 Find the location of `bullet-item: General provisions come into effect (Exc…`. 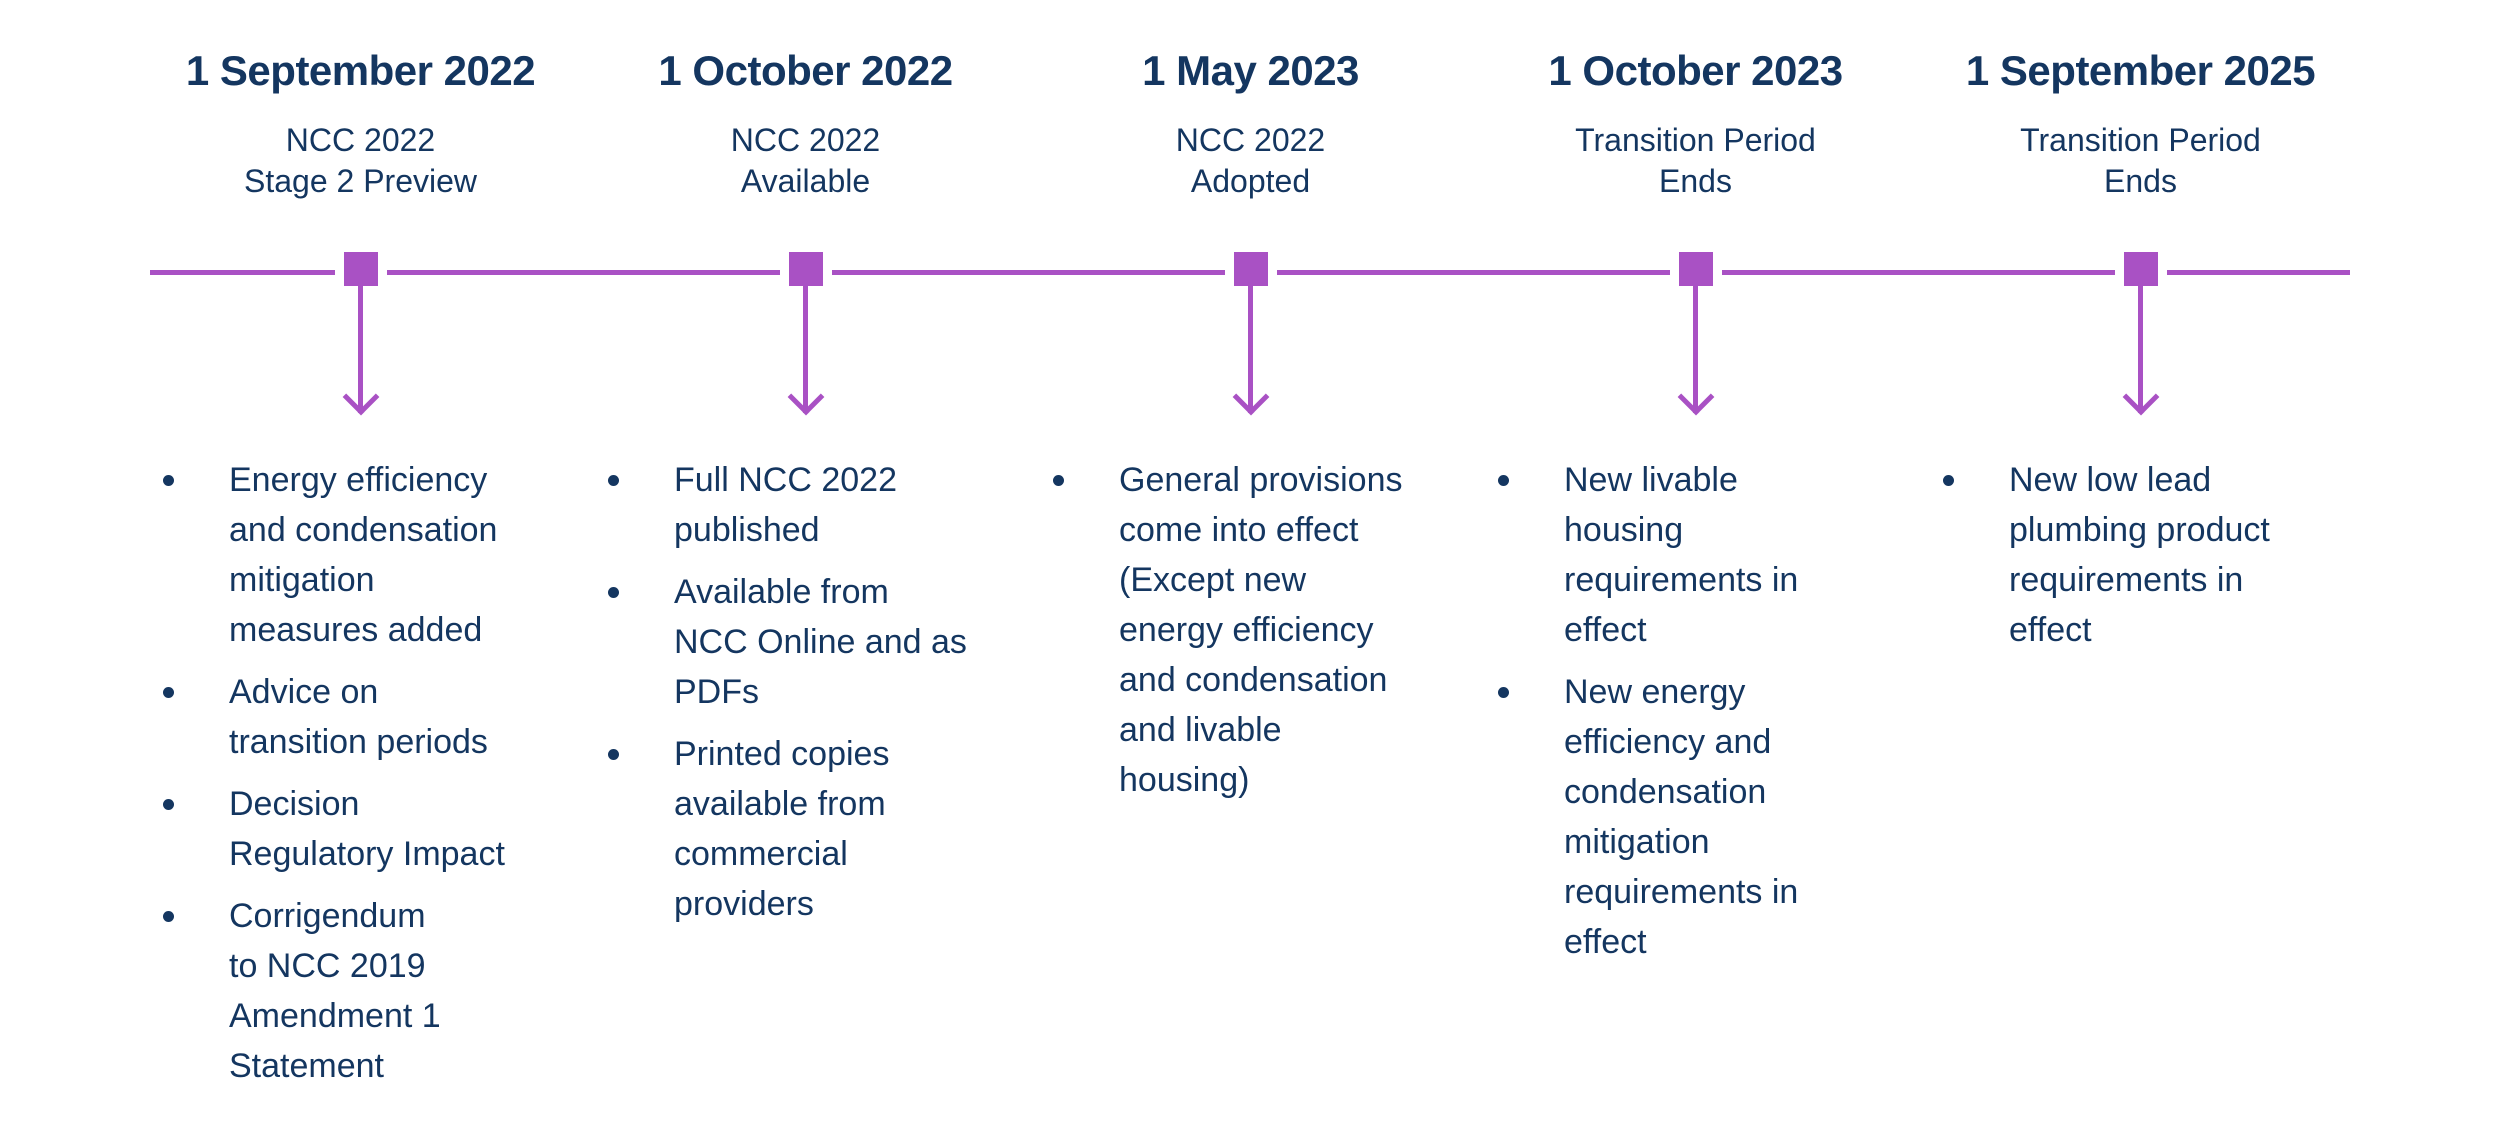

bullet-item: General provisions come into effect (Exc… is located at coordinates (1250, 630).